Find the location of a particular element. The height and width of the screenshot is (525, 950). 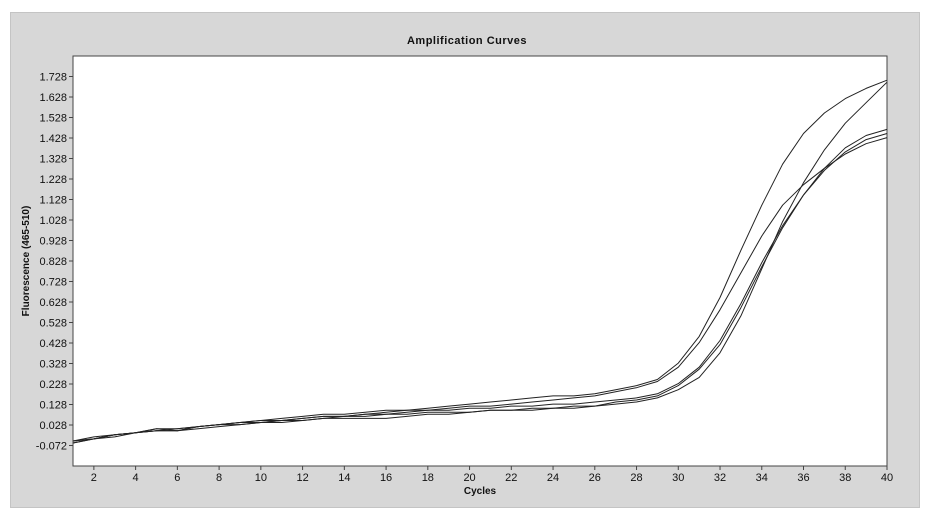

y-tick-label: 0.528 is located at coordinates (53, 324).